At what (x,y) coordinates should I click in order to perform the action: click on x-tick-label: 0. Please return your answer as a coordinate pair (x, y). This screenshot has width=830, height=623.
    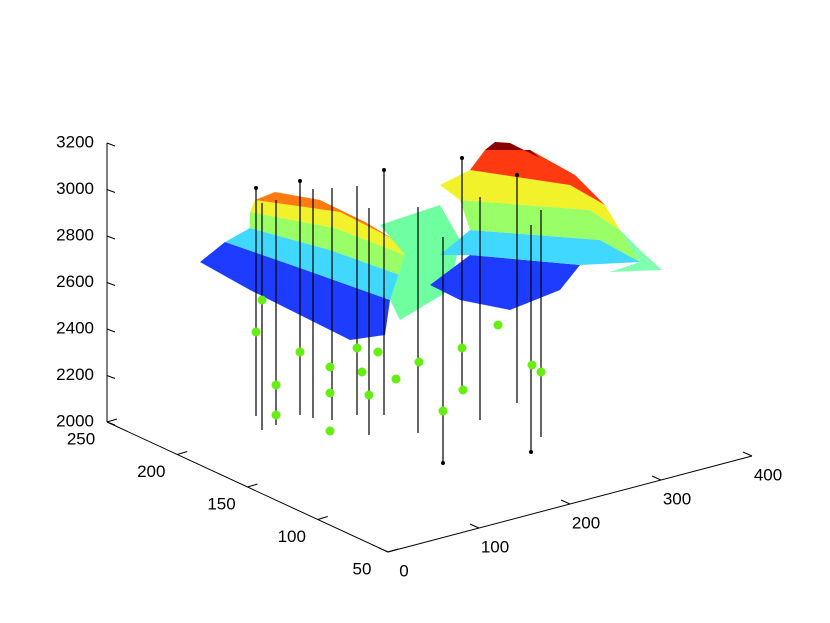
    Looking at the image, I should click on (403, 570).